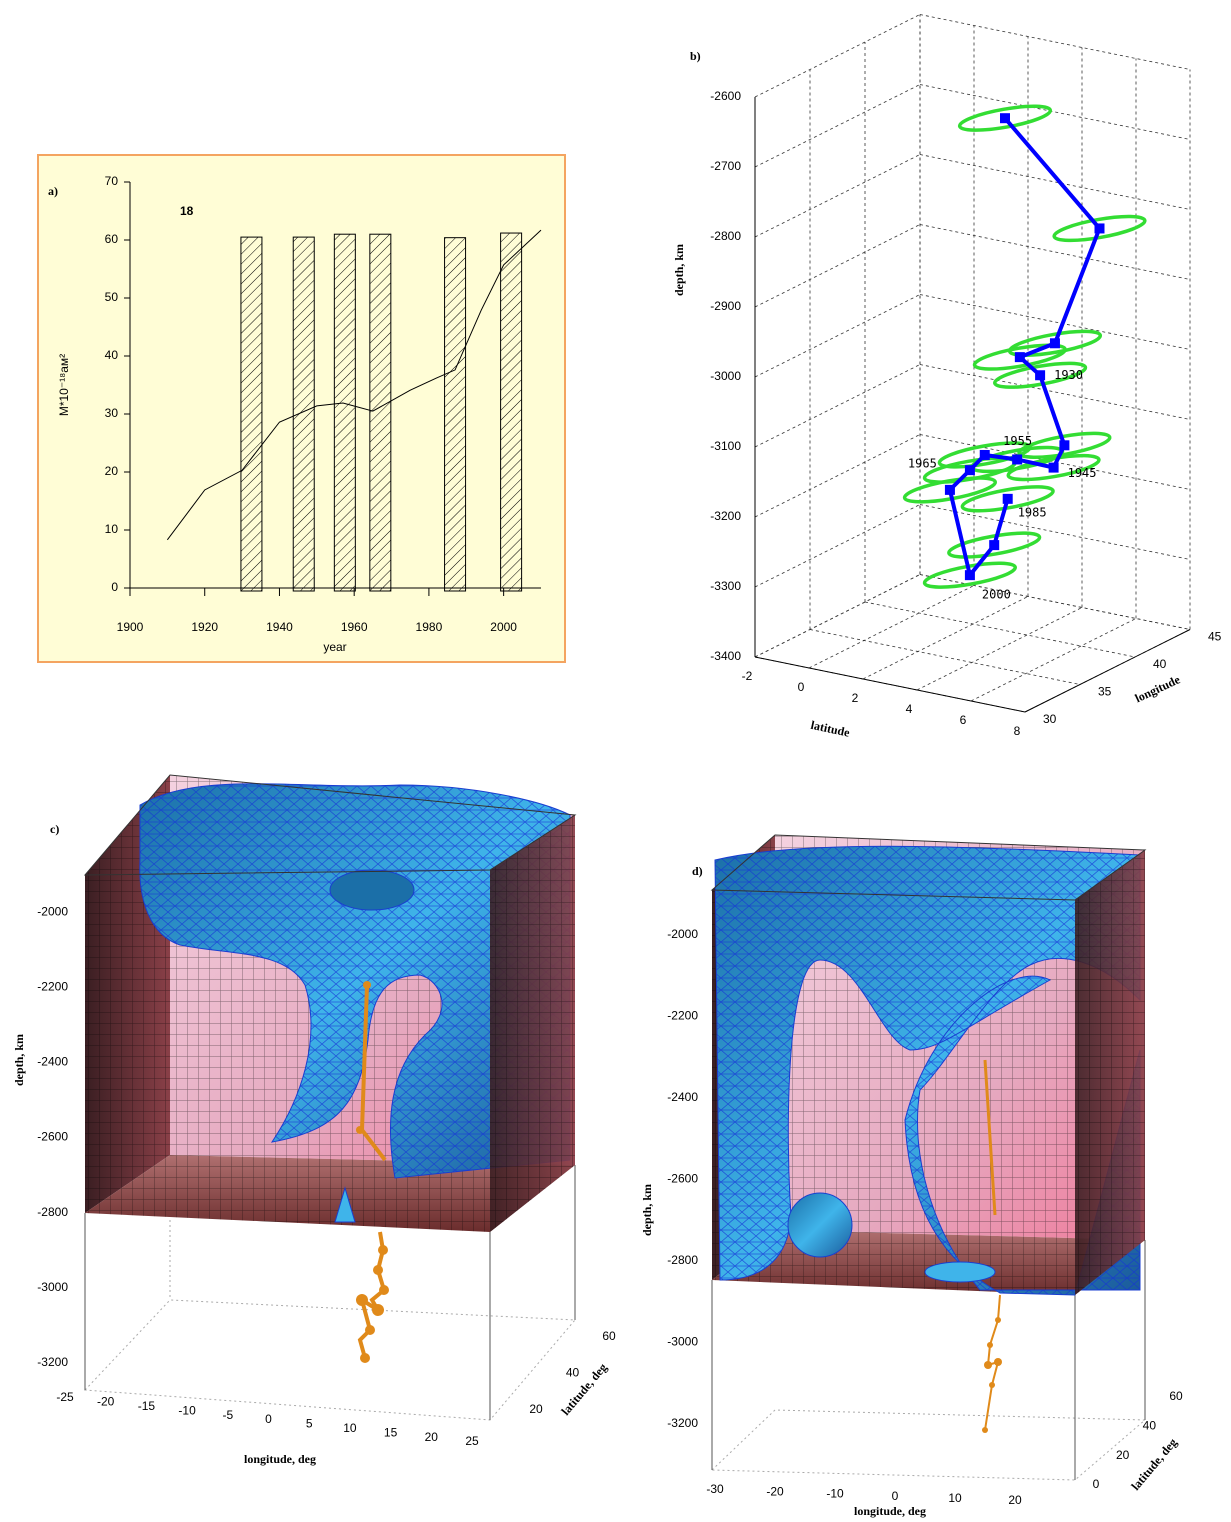 The height and width of the screenshot is (1522, 1231). Describe the element at coordinates (334, 647) in the screenshot. I see `x-axis-title: year` at that location.